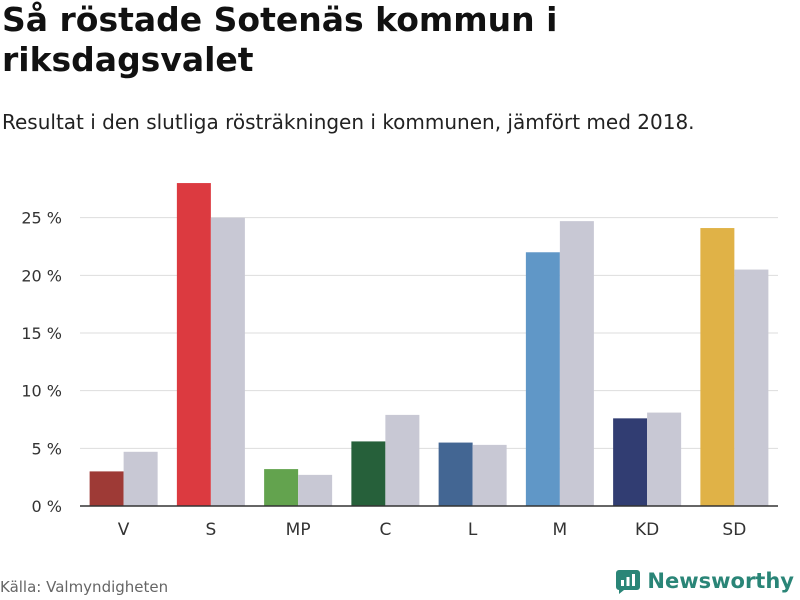  Describe the element at coordinates (47, 506) in the screenshot. I see `y-tick-label: 0 %` at that location.